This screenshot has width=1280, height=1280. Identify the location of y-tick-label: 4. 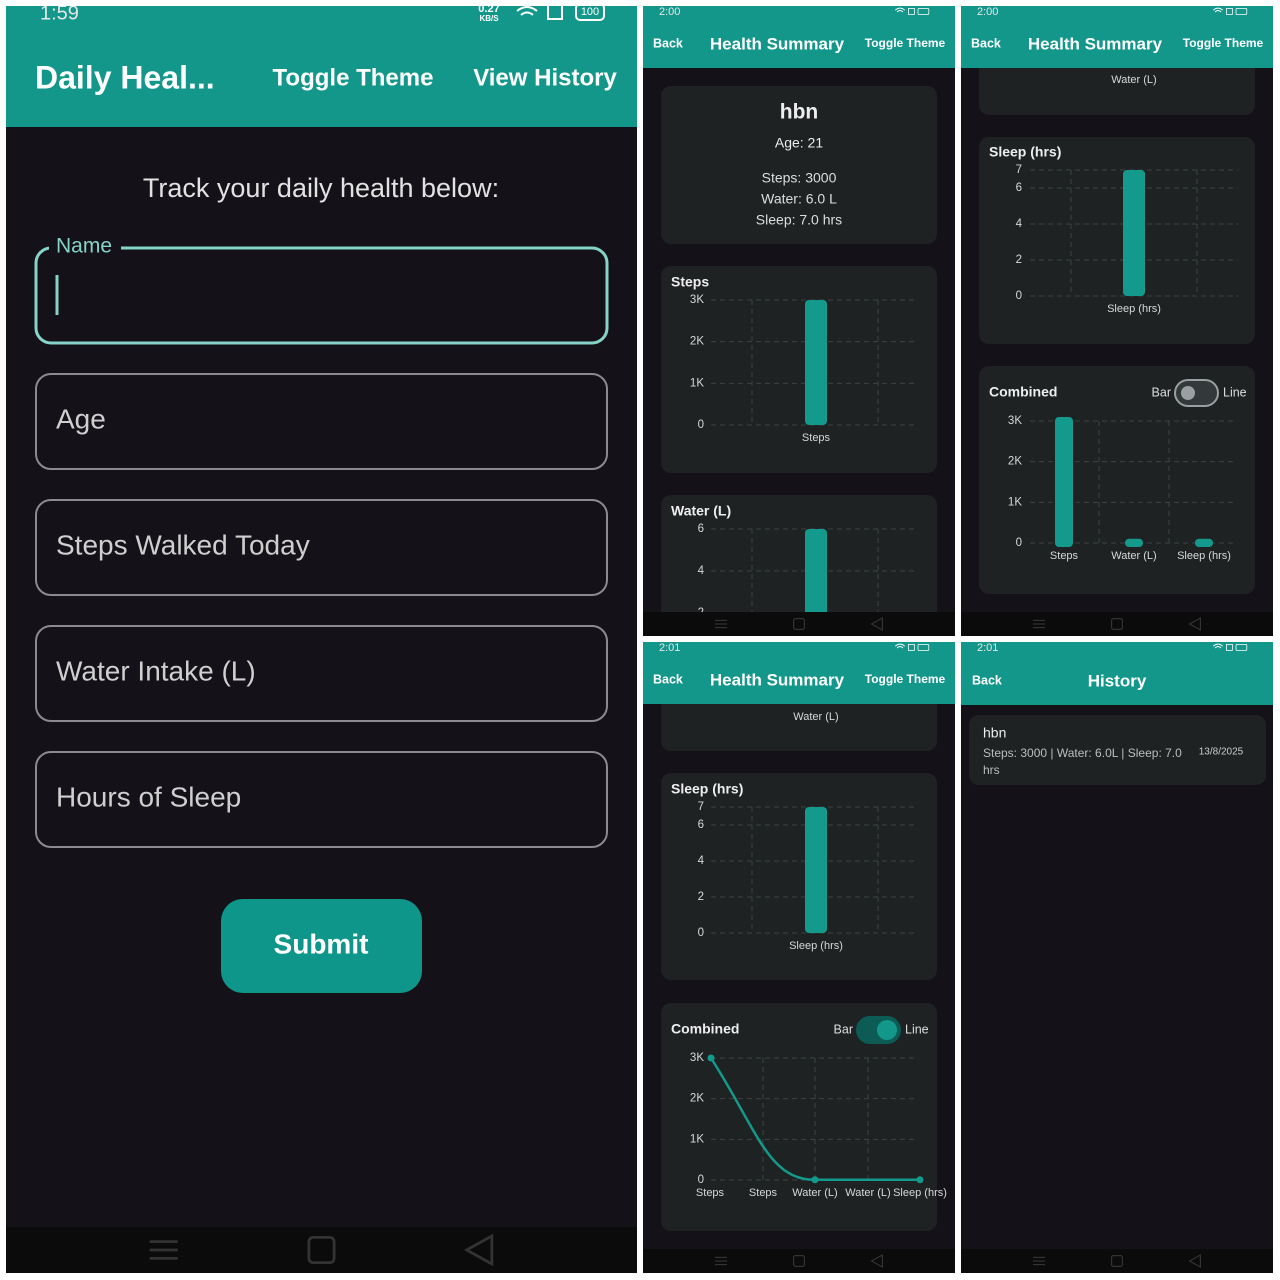
(701, 861).